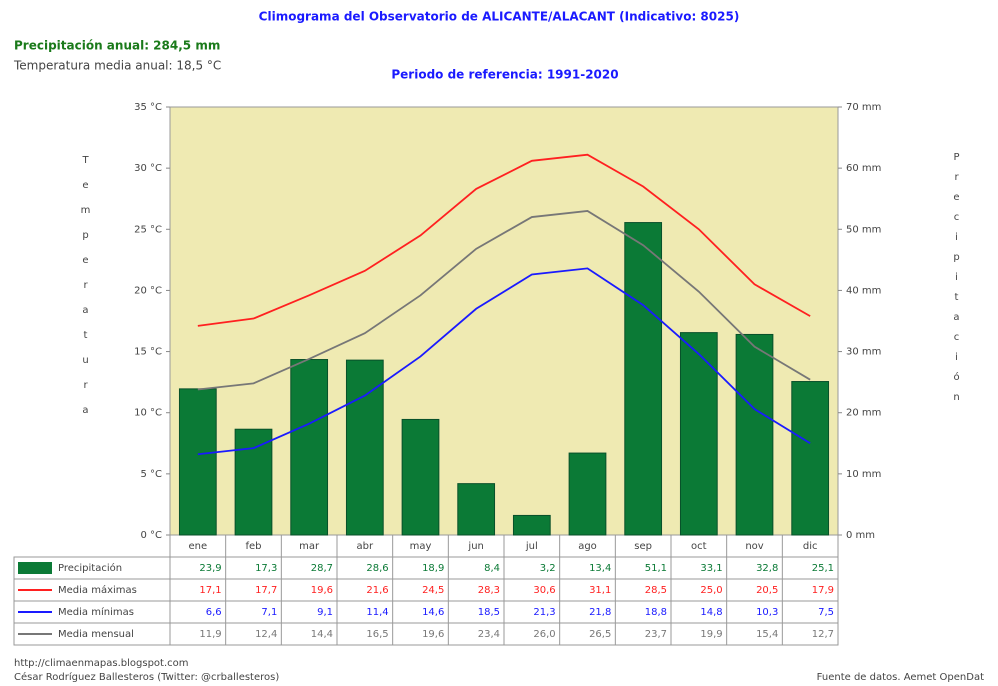 This screenshot has width=998, height=686. I want to click on table-cell: 19,9, so click(711, 634).